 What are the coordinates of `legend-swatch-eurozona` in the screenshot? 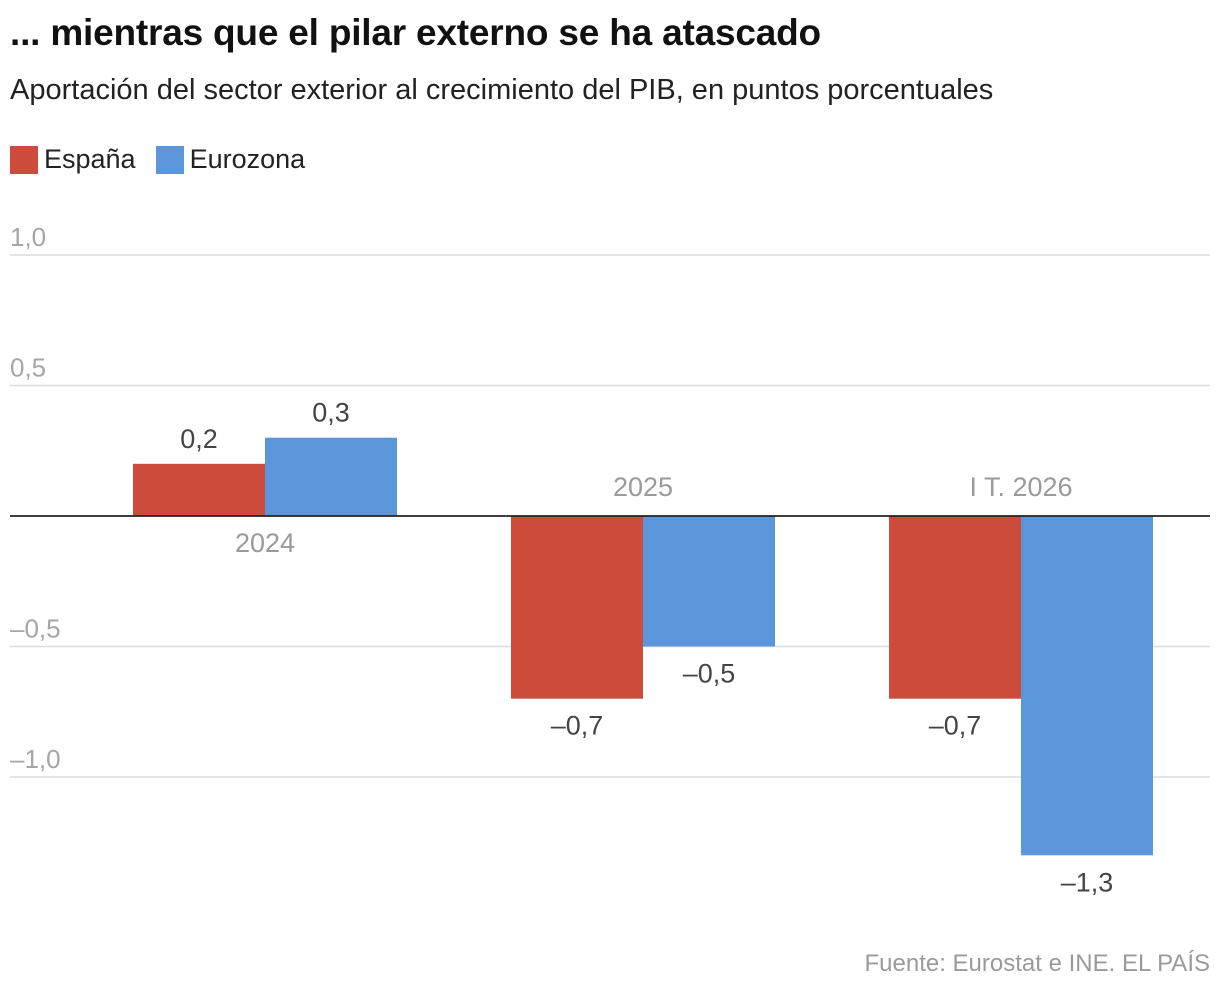 It's located at (169, 159).